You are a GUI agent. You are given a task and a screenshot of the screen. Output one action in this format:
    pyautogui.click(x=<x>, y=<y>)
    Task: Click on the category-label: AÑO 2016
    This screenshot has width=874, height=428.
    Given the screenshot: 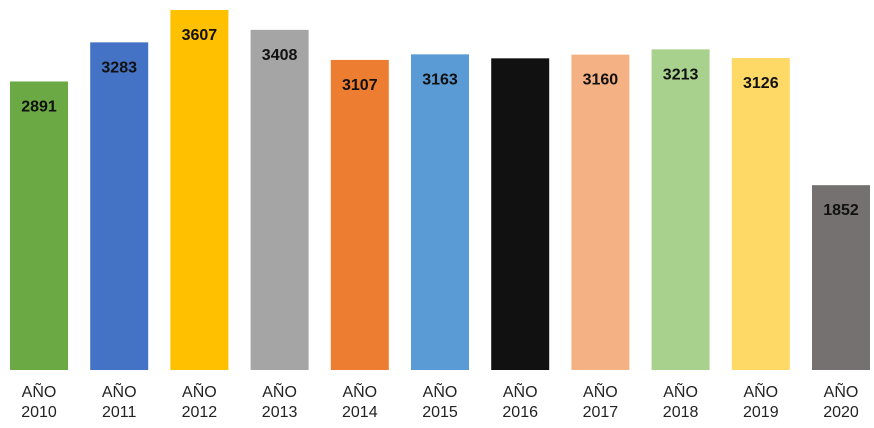 What is the action you would take?
    pyautogui.click(x=520, y=402)
    